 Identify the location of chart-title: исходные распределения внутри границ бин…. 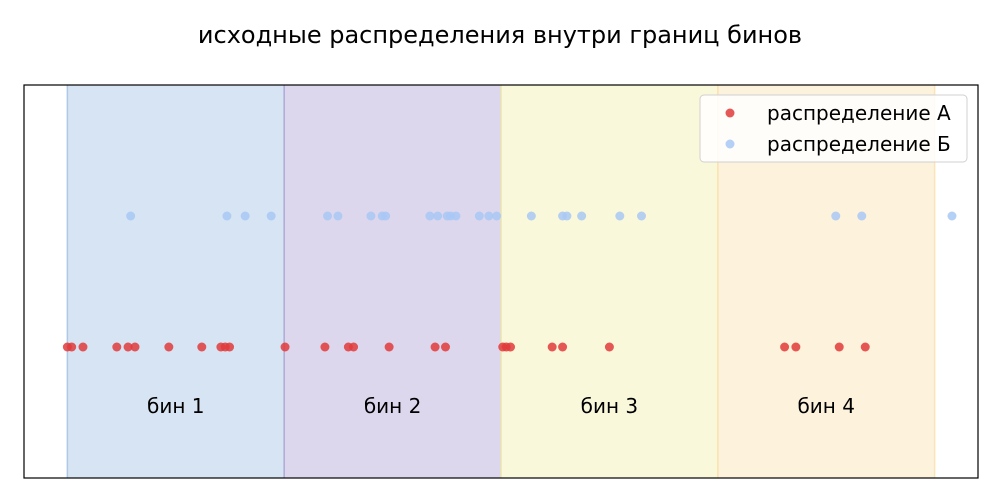
(500, 35).